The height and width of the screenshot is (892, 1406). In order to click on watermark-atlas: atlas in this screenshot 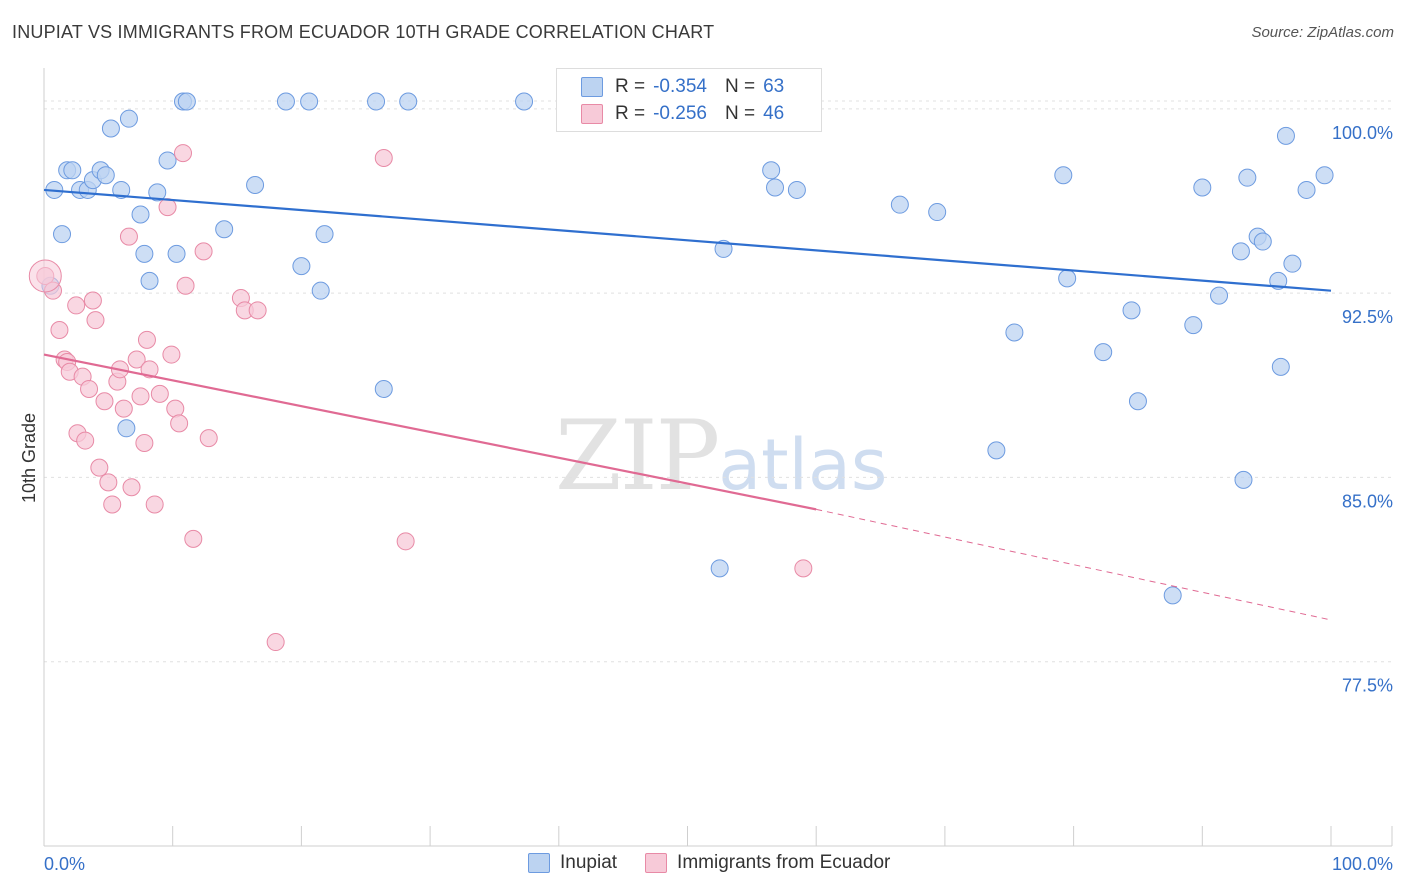, I will do `click(803, 465)`.